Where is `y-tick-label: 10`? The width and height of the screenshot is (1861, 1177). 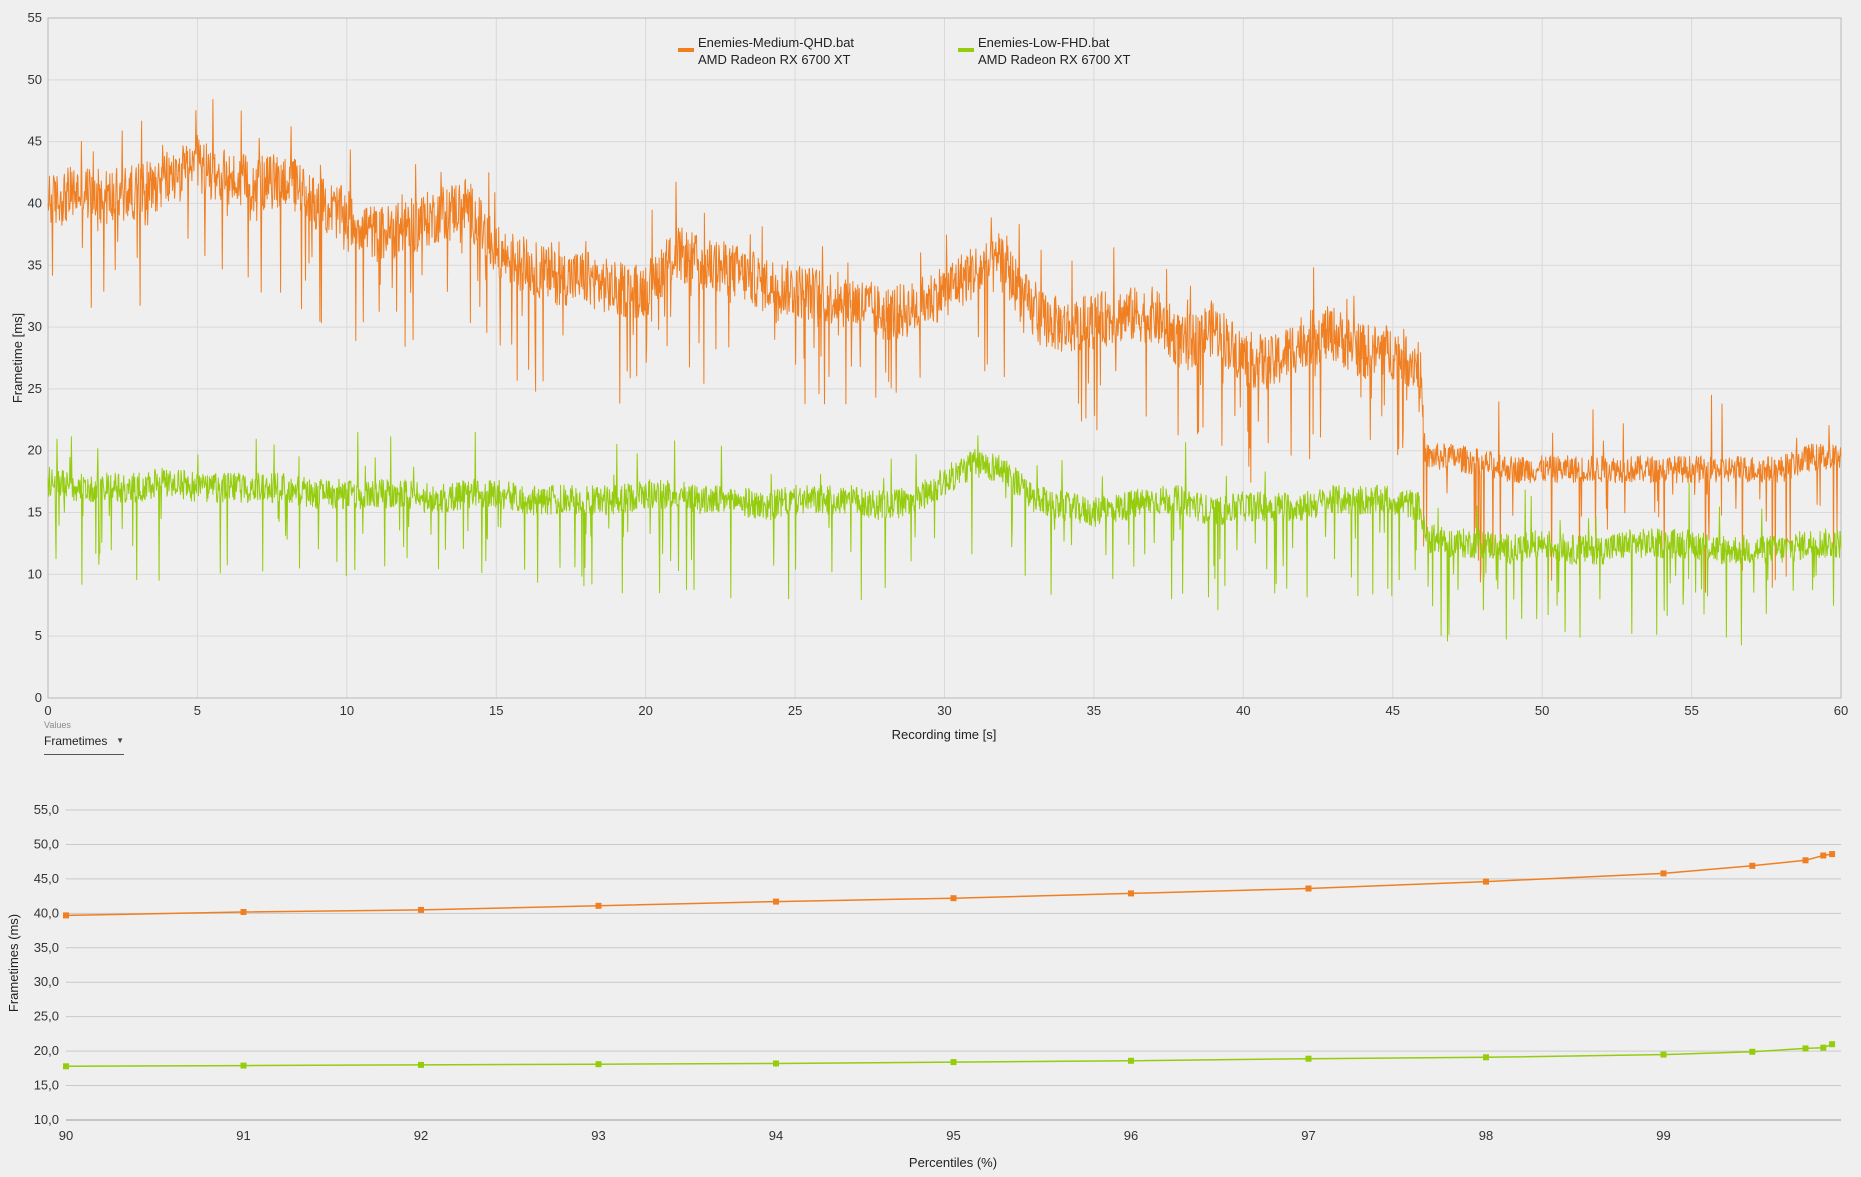 y-tick-label: 10 is located at coordinates (35, 573).